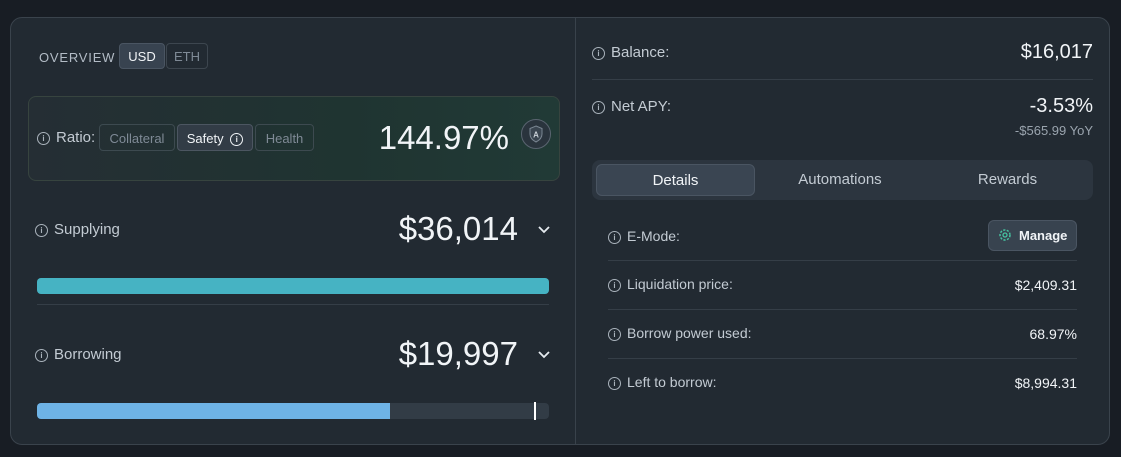 This screenshot has width=1121, height=457. I want to click on shield-badge: A, so click(536, 134).